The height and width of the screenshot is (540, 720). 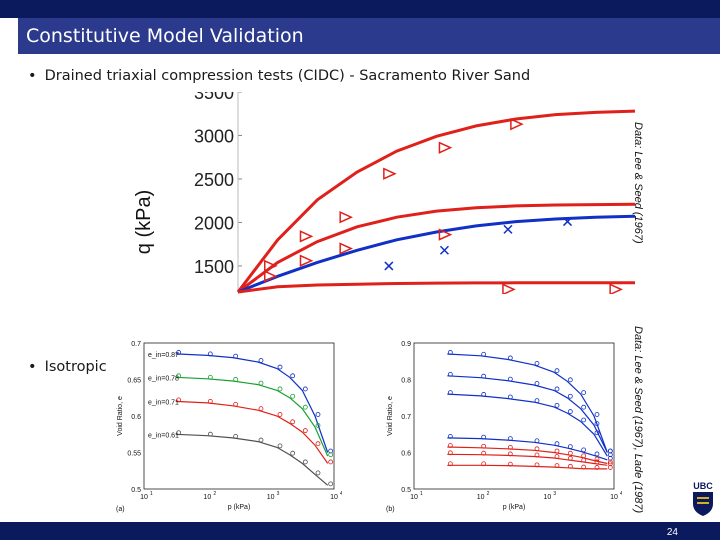 I want to click on y-tick-label: 2000, so click(x=214, y=223).